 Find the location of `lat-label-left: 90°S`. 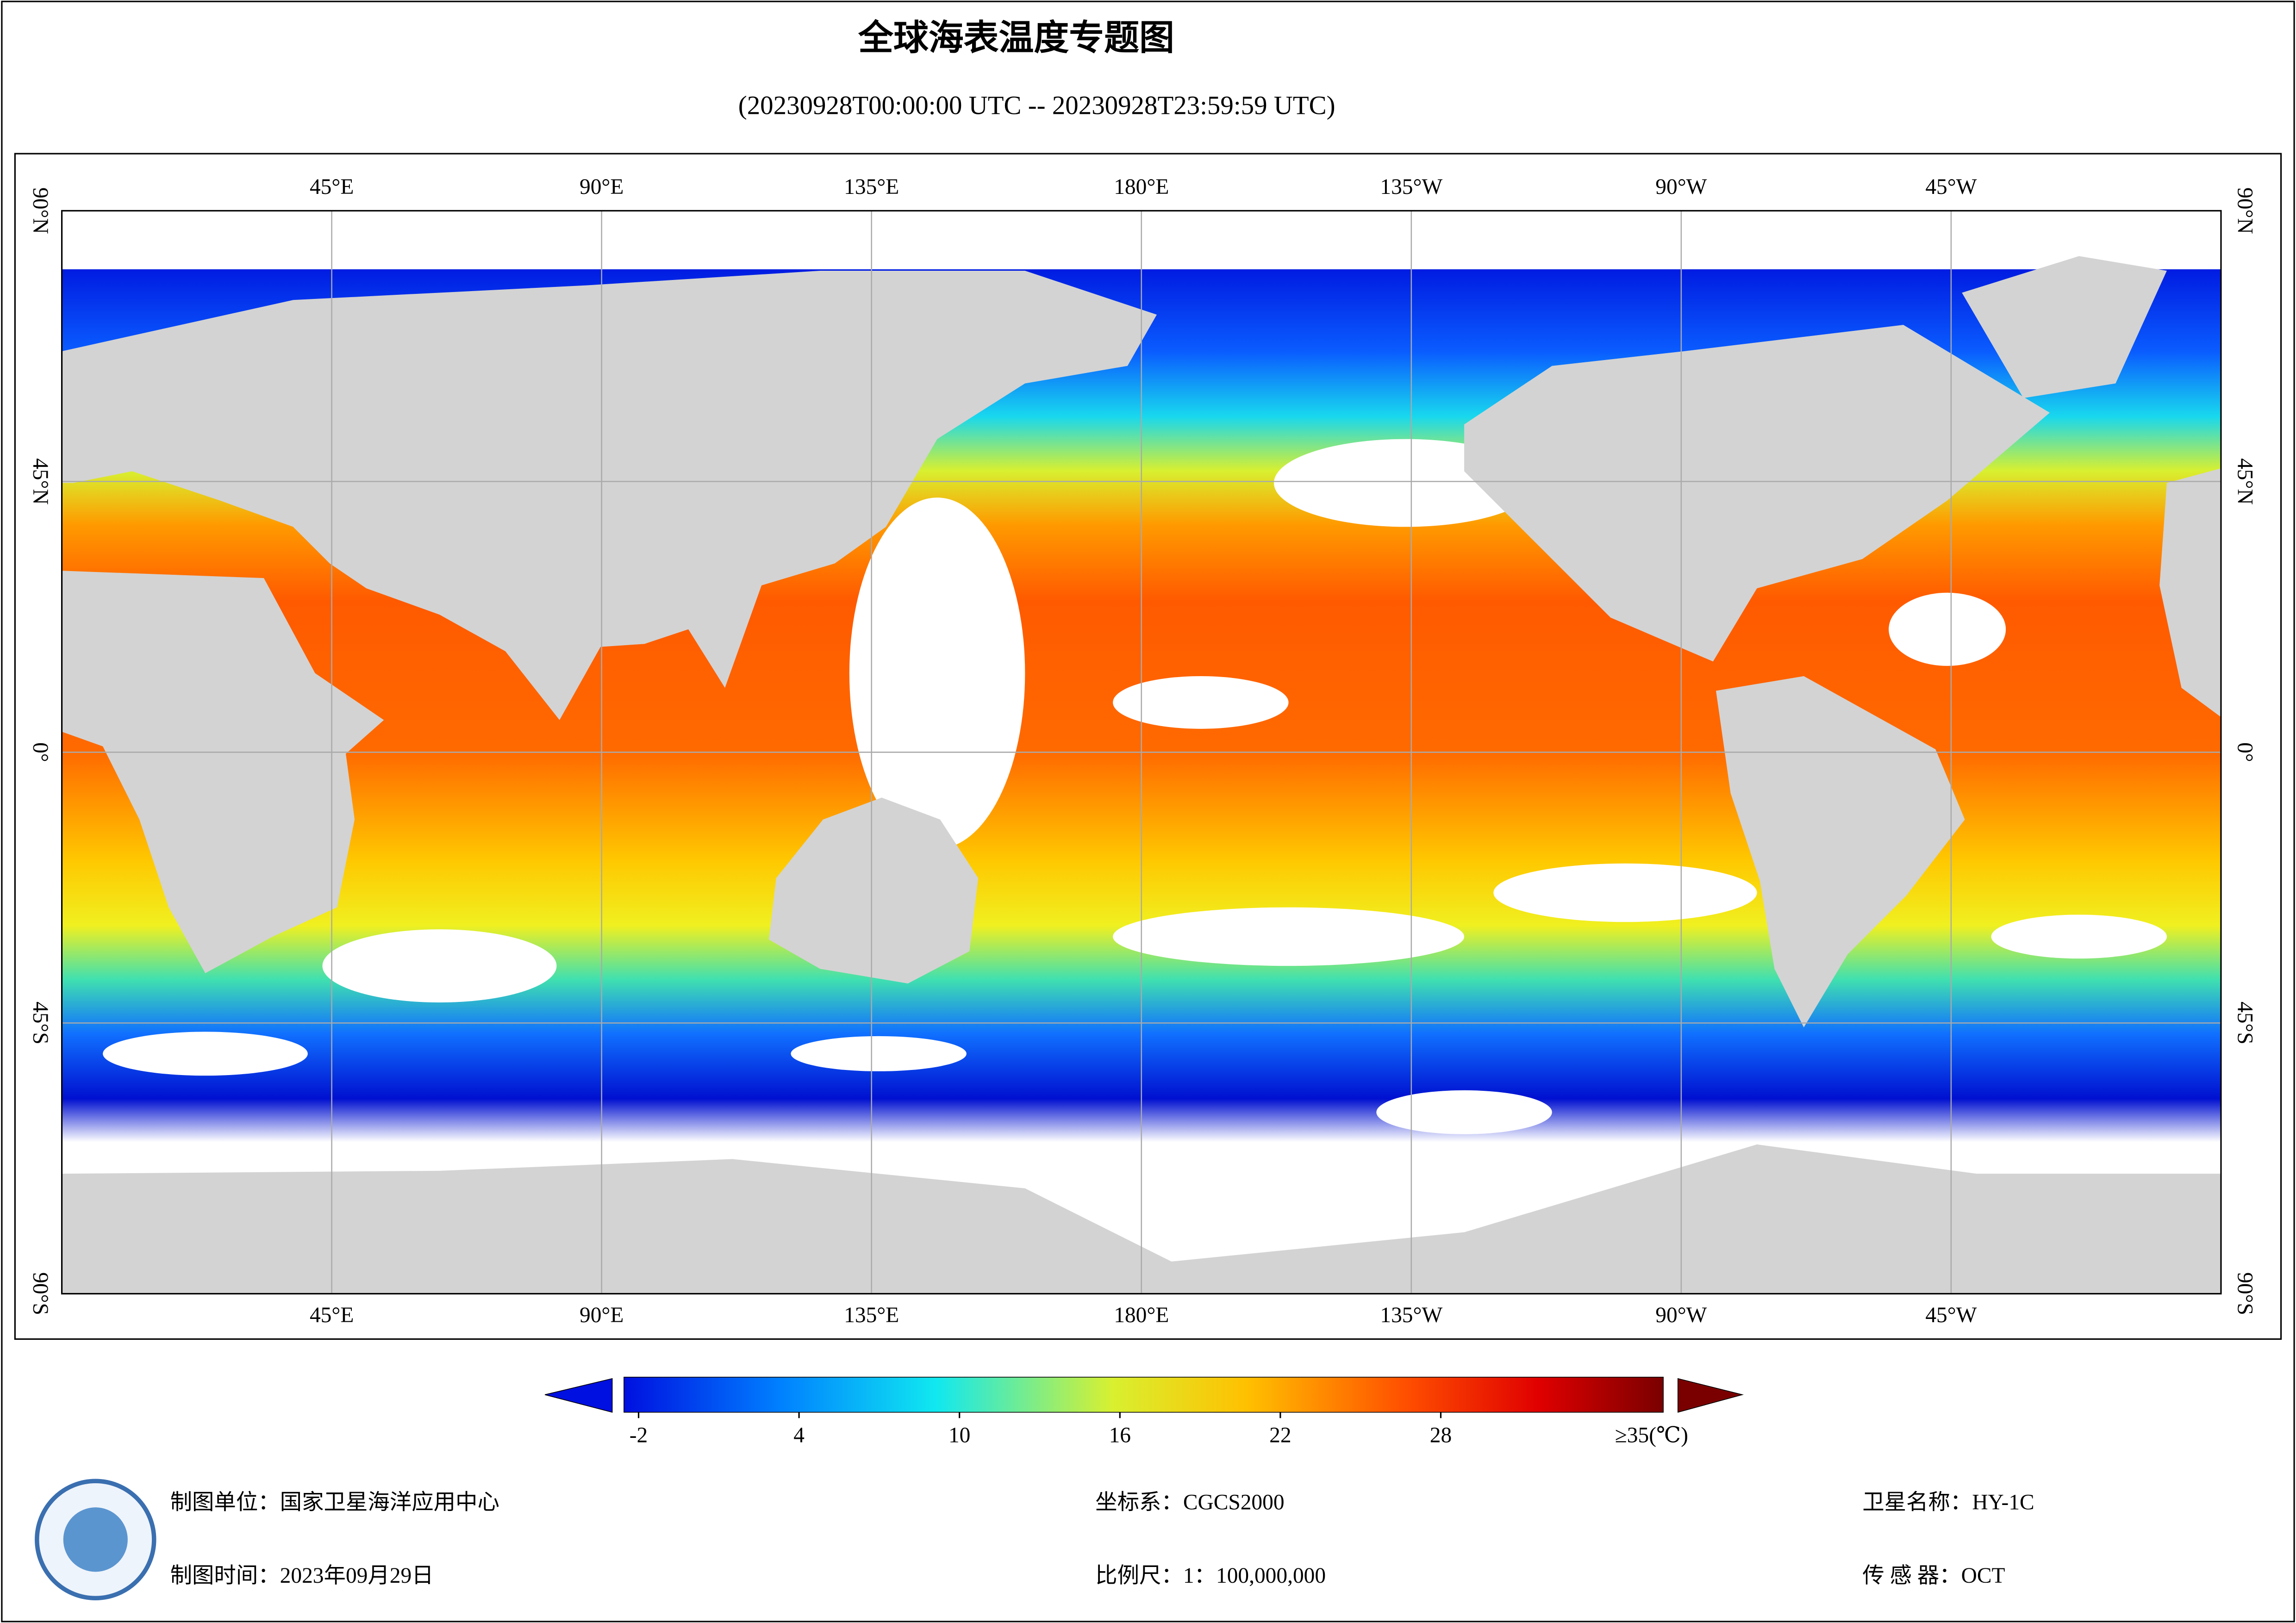

lat-label-left: 90°S is located at coordinates (40, 1293).